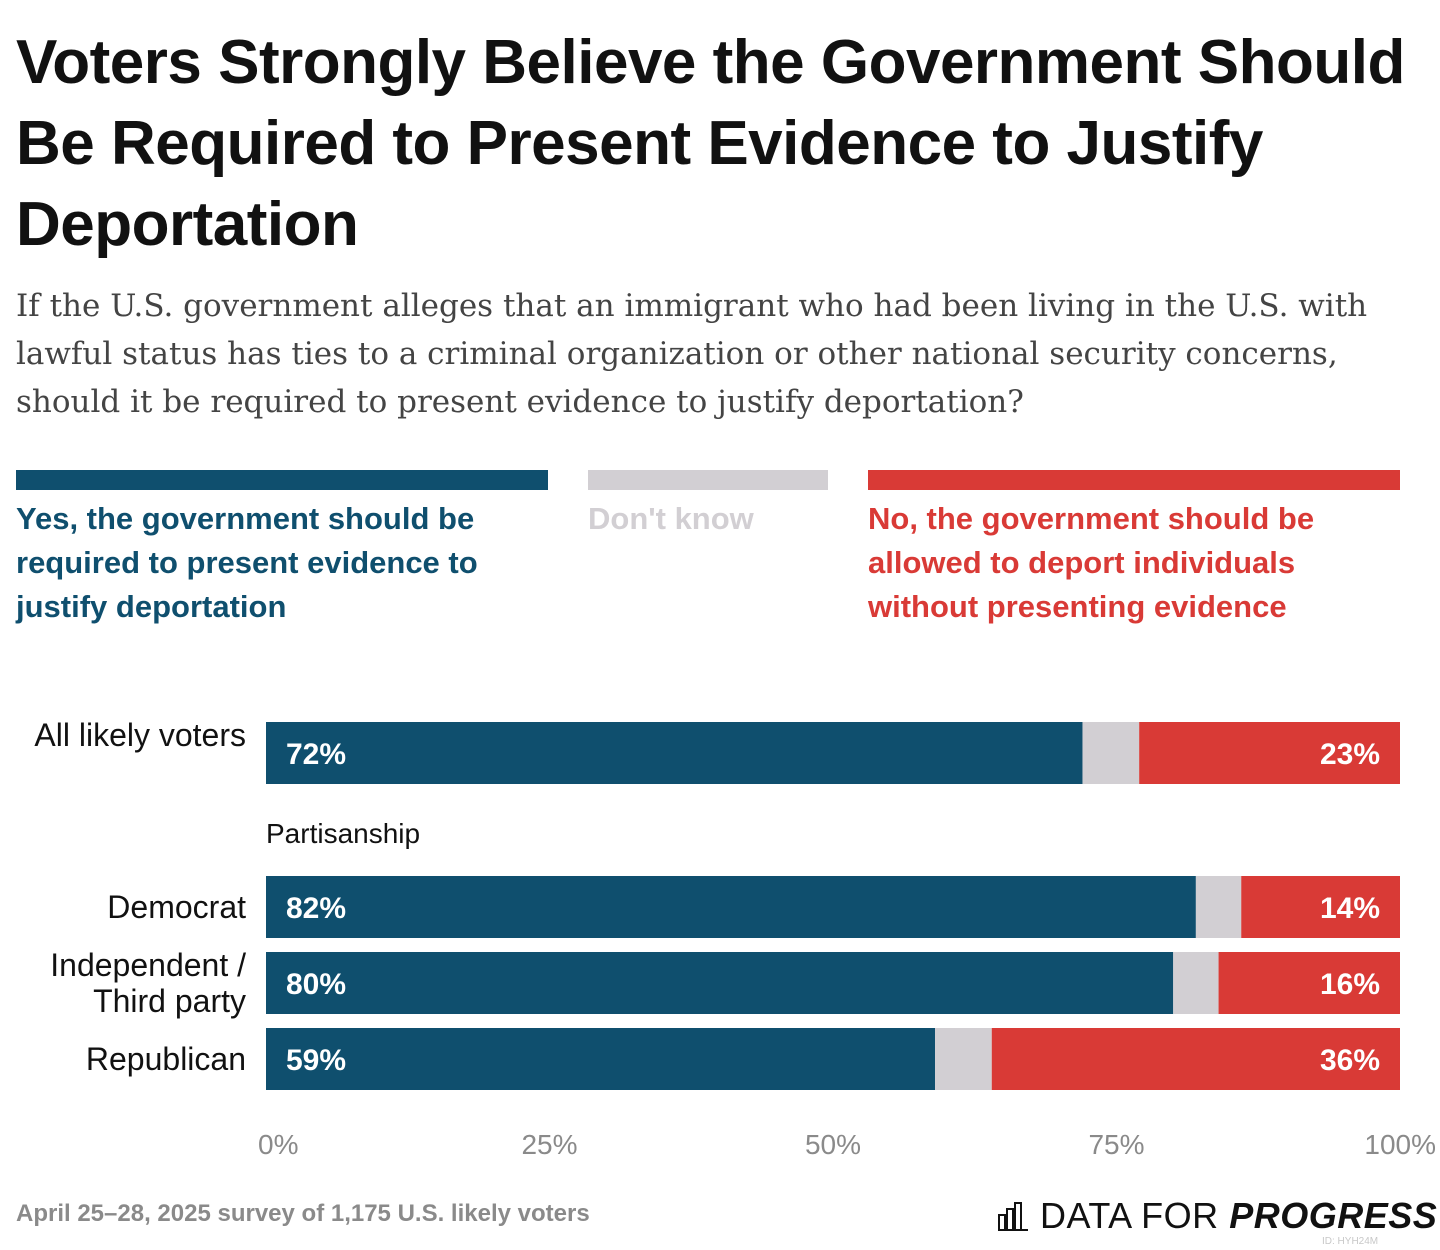 Image resolution: width=1440 pixels, height=1250 pixels. I want to click on data-label-no-republican: 36%, so click(1350, 1060).